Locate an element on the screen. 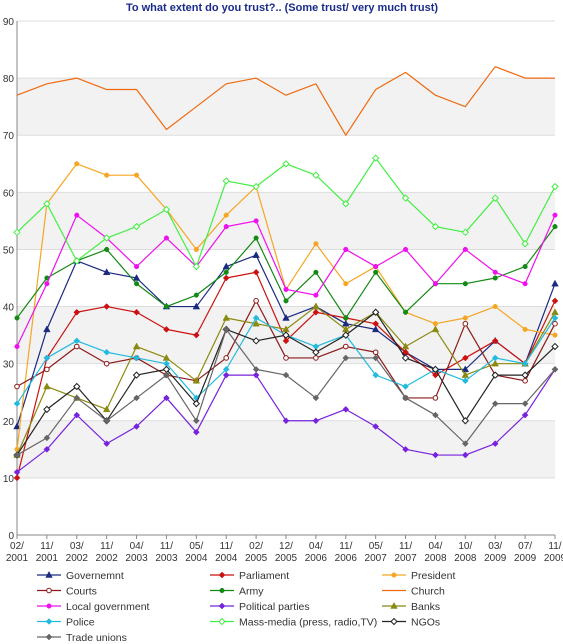 The image size is (563, 644). x-tick-label: 11/2004 is located at coordinates (226, 552).